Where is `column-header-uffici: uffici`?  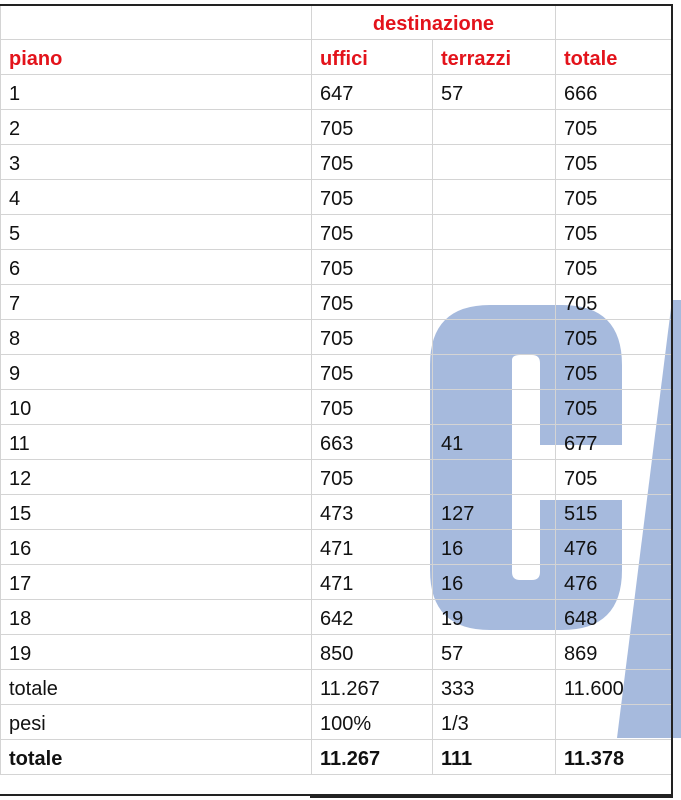 column-header-uffici: uffici is located at coordinates (372, 57).